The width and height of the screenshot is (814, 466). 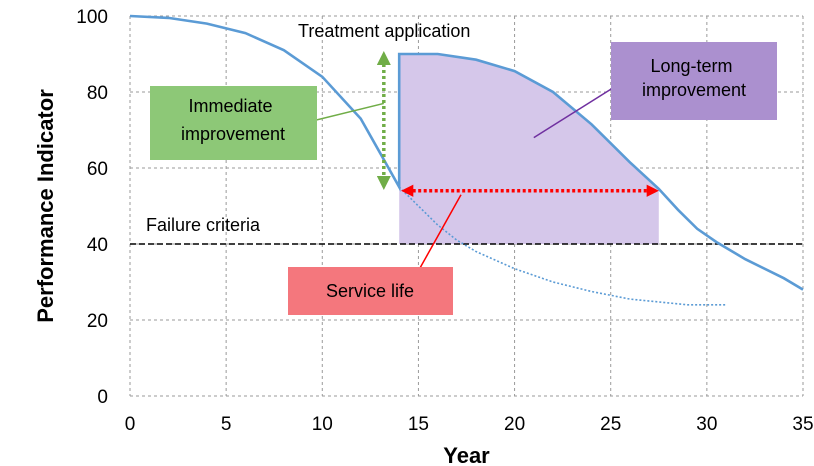 What do you see at coordinates (226, 424) in the screenshot?
I see `x-tick-label: 5` at bounding box center [226, 424].